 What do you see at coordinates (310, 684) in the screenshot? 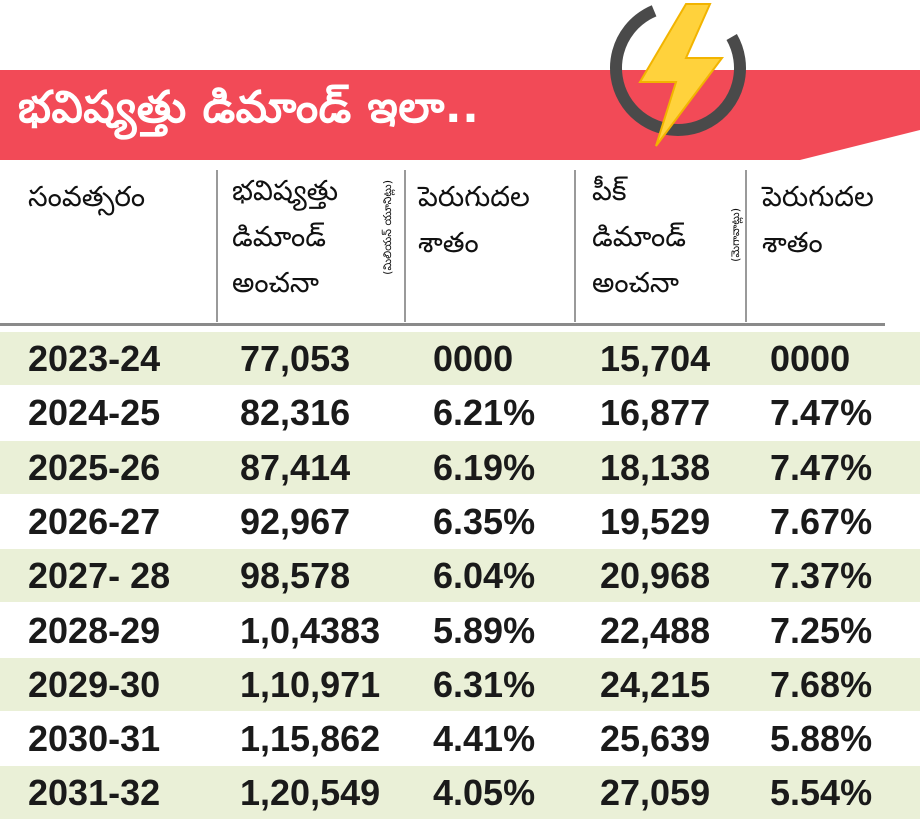
I see `cell-demand: 1,10,971` at bounding box center [310, 684].